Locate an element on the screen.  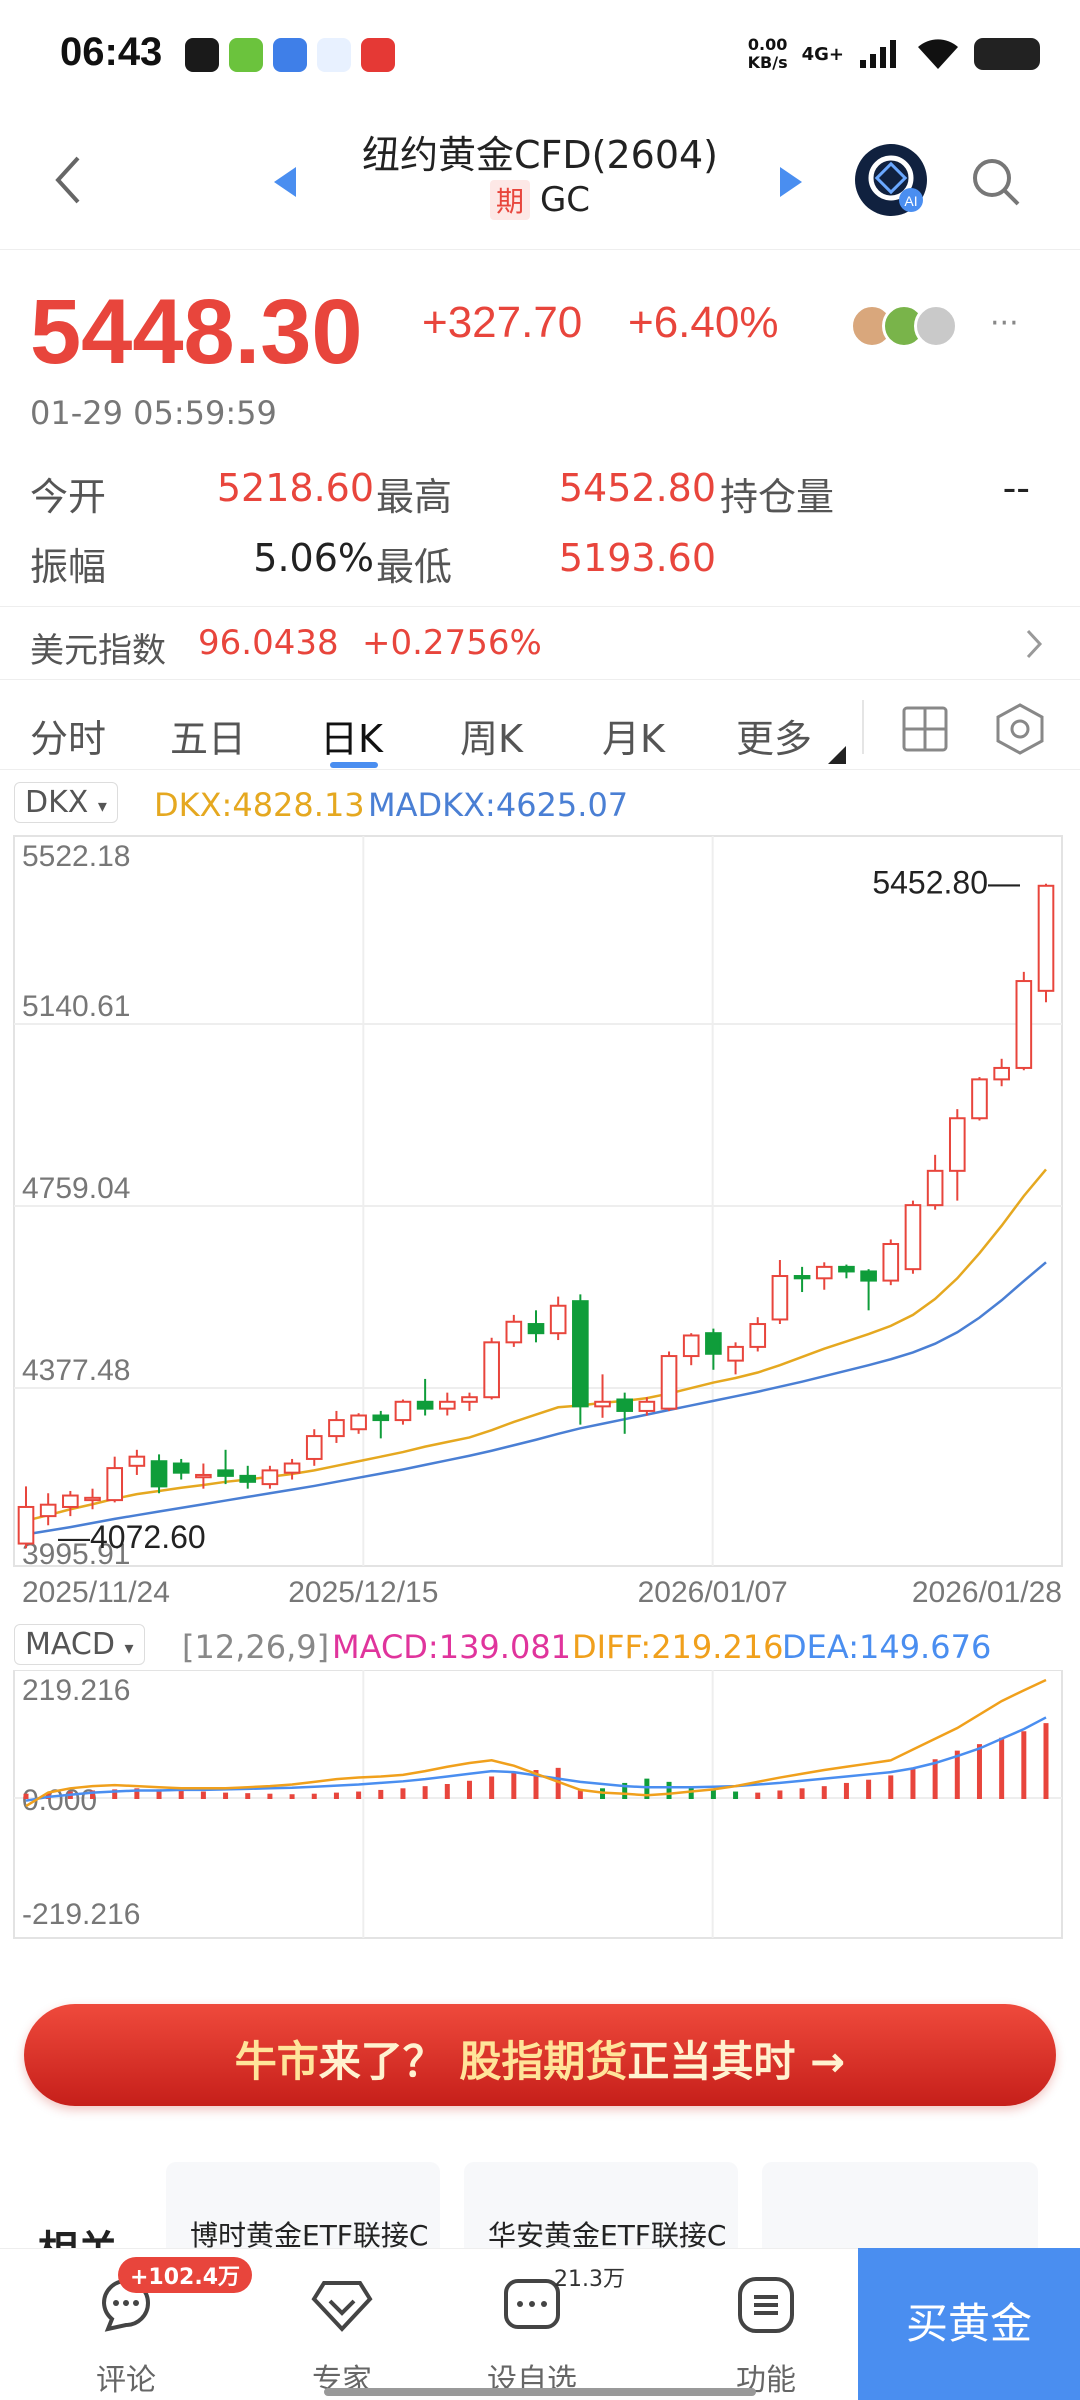
battery-icon is located at coordinates (1007, 54).